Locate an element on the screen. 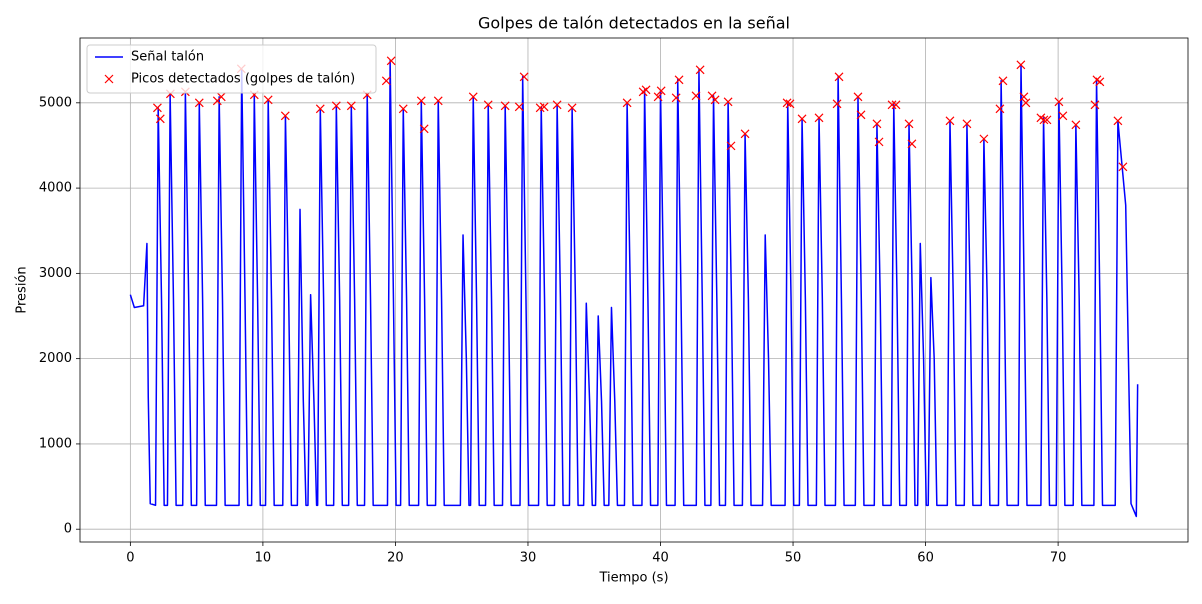 The width and height of the screenshot is (1202, 604). x-axis-label: Tiempo (s) is located at coordinates (633, 578).